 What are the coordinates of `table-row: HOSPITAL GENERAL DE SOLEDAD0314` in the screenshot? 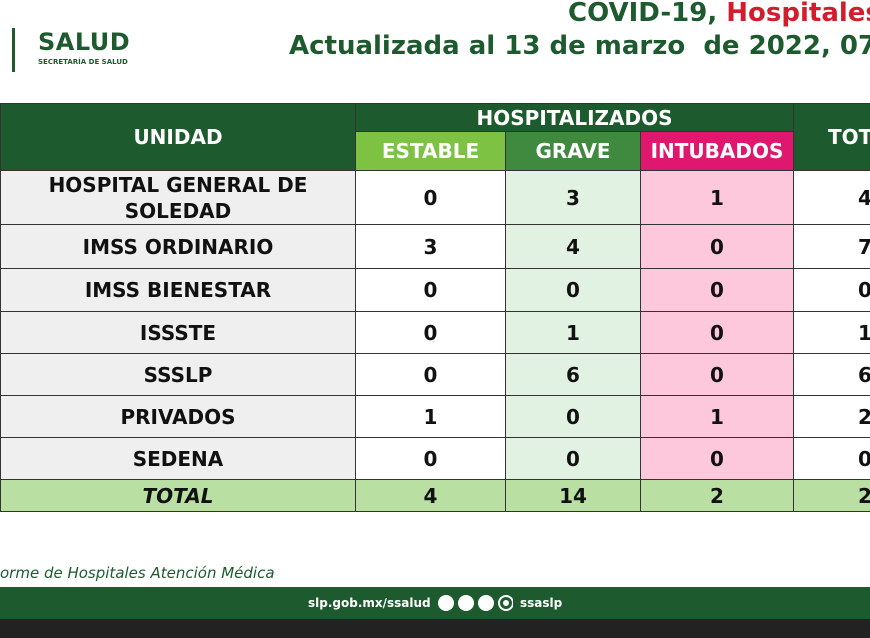 It's located at (435, 197).